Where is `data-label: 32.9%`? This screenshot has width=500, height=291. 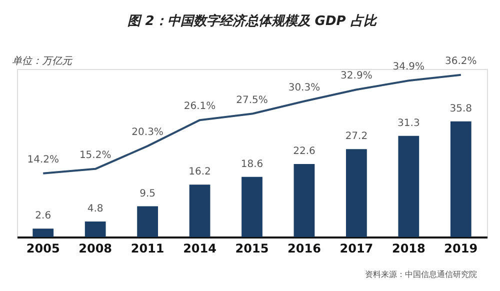
data-label: 32.9% is located at coordinates (356, 76).